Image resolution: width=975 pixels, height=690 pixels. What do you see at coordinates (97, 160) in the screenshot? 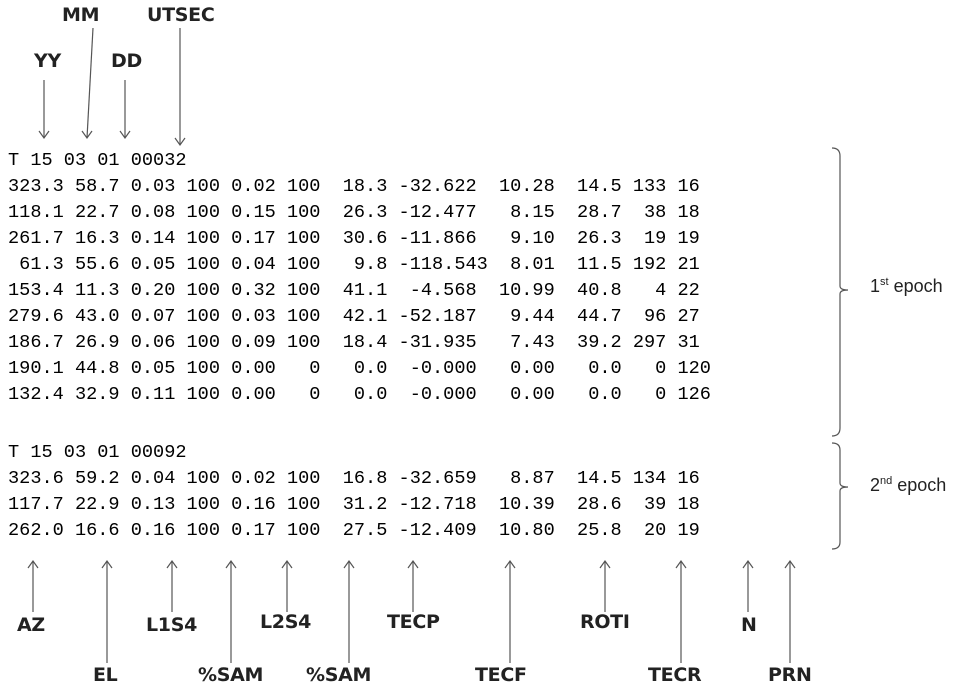
I see `epoch-header-line: T 15 03 01 00032` at bounding box center [97, 160].